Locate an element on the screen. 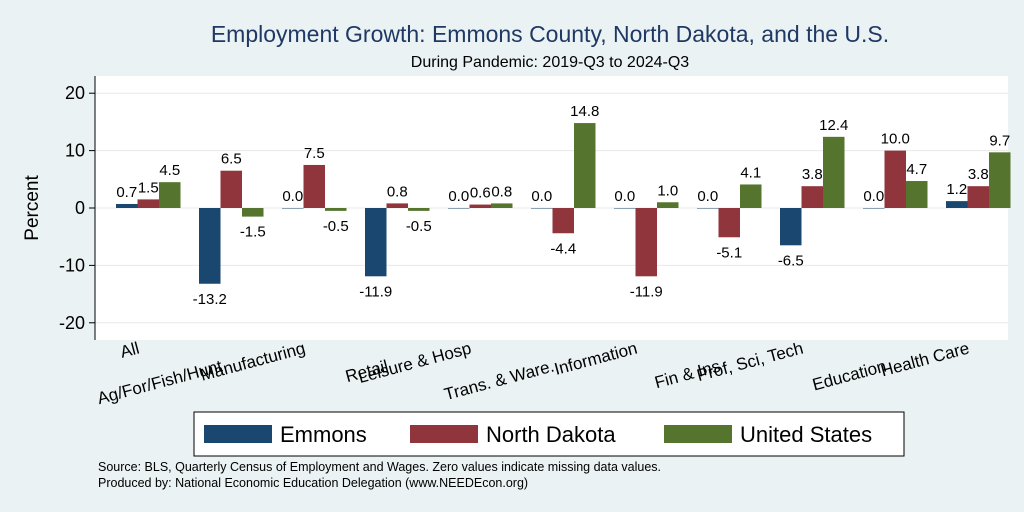 This screenshot has width=1024, height=512. x-tick-label: Trans. & Ware. is located at coordinates (499, 381).